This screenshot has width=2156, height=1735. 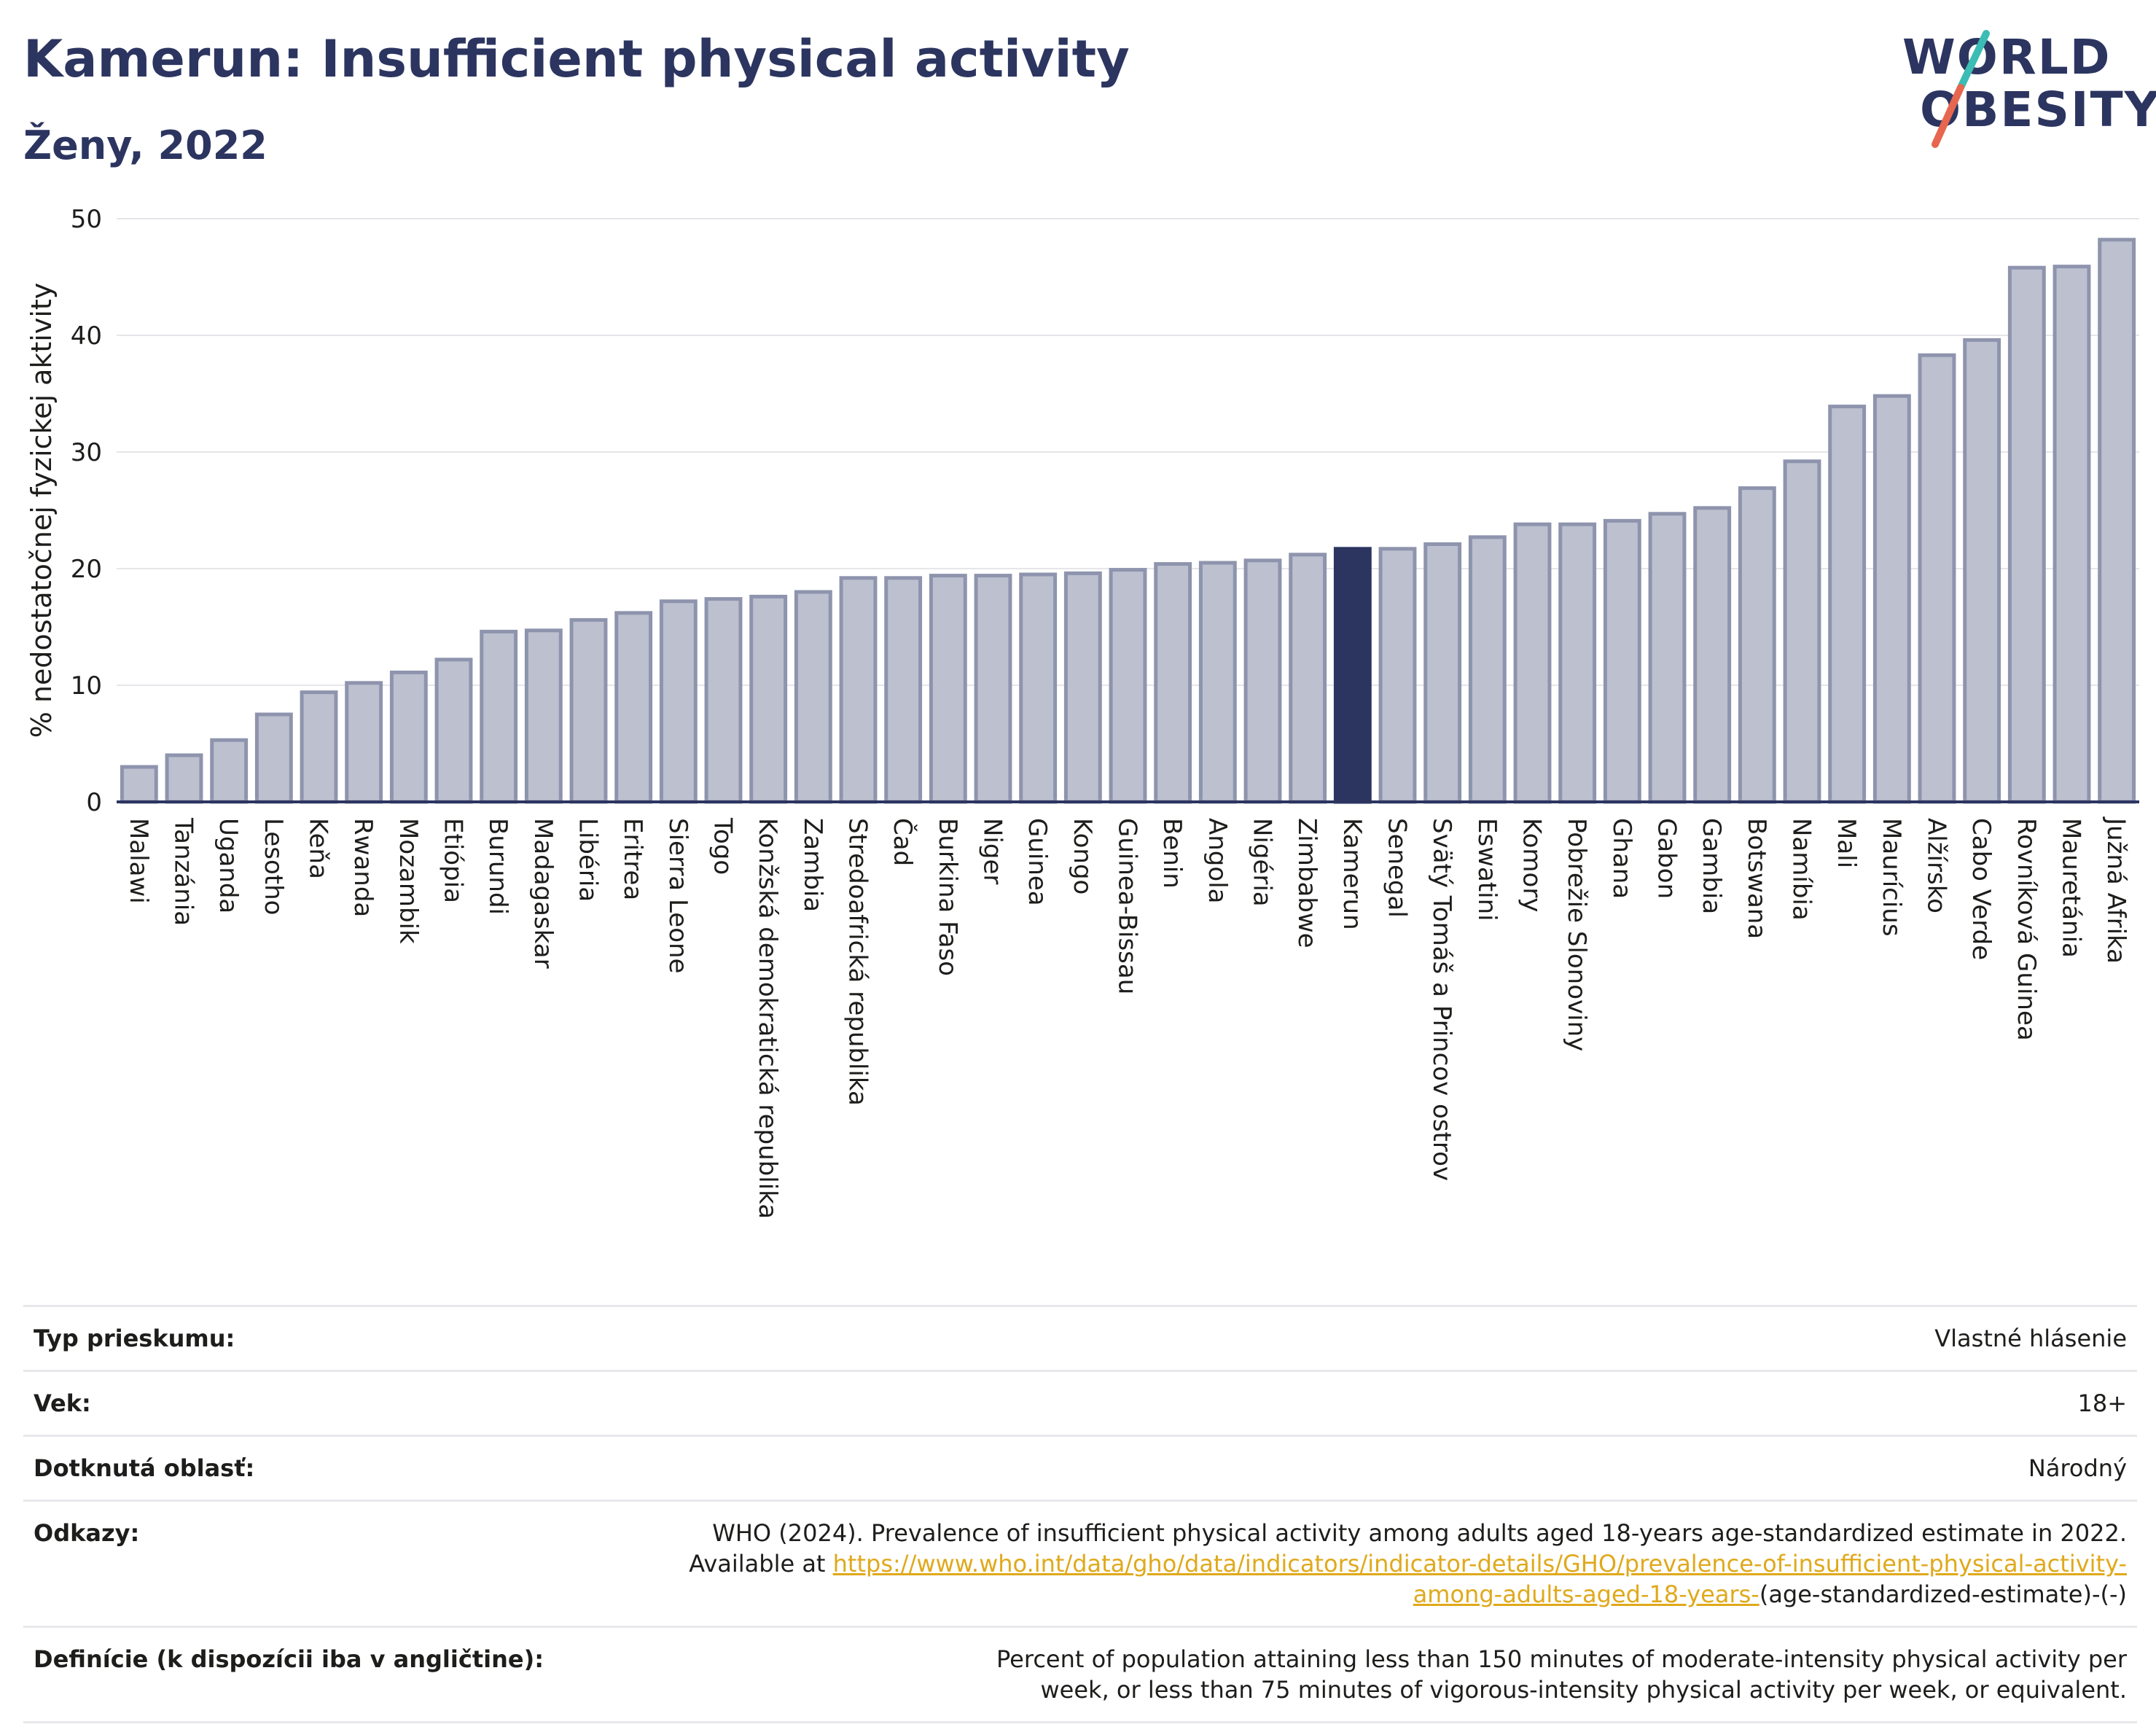 What do you see at coordinates (1083, 856) in the screenshot?
I see `x-tick-label: Kongo` at bounding box center [1083, 856].